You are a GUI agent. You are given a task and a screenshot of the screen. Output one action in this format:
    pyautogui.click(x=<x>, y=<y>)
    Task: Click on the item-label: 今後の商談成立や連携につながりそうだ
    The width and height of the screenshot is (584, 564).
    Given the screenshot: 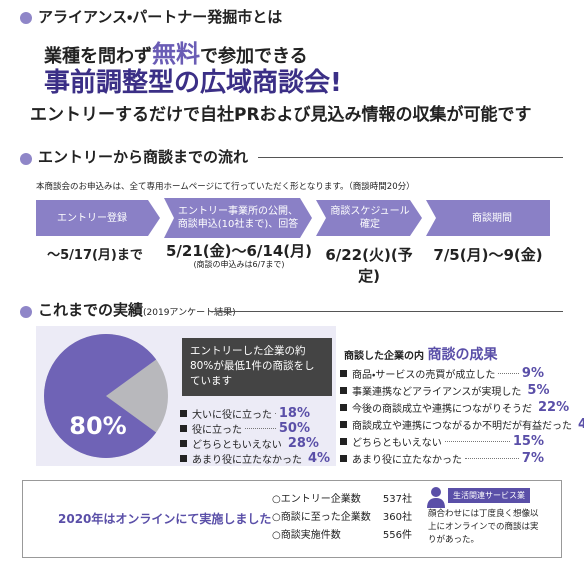 What is the action you would take?
    pyautogui.click(x=442, y=409)
    